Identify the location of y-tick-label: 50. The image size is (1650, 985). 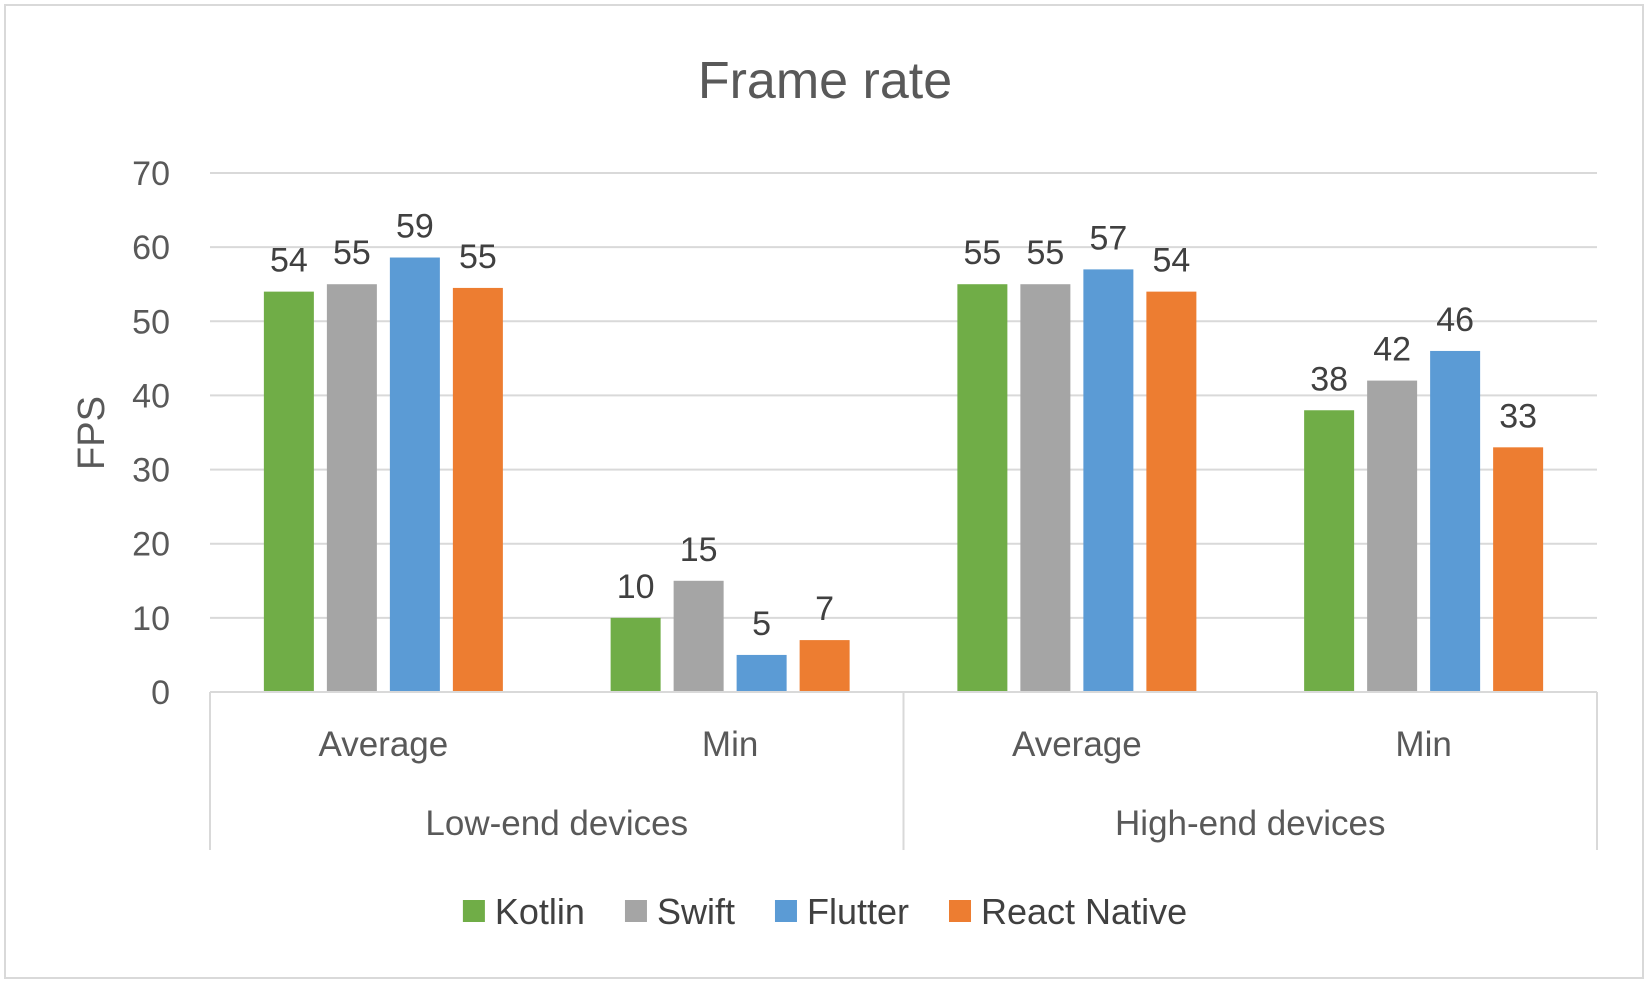
(151, 322).